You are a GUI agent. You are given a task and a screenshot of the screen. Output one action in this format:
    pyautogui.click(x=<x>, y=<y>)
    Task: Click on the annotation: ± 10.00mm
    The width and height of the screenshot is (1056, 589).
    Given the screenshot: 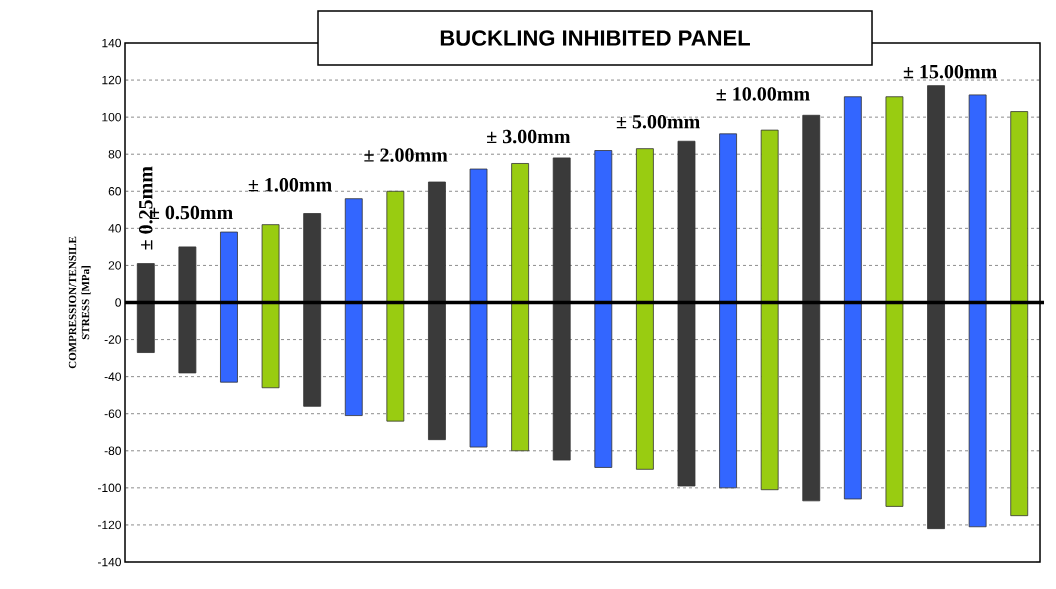 What is the action you would take?
    pyautogui.click(x=763, y=94)
    